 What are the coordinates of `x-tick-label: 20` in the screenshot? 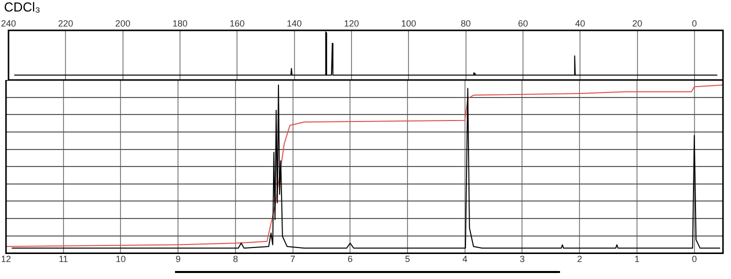 It's located at (637, 23).